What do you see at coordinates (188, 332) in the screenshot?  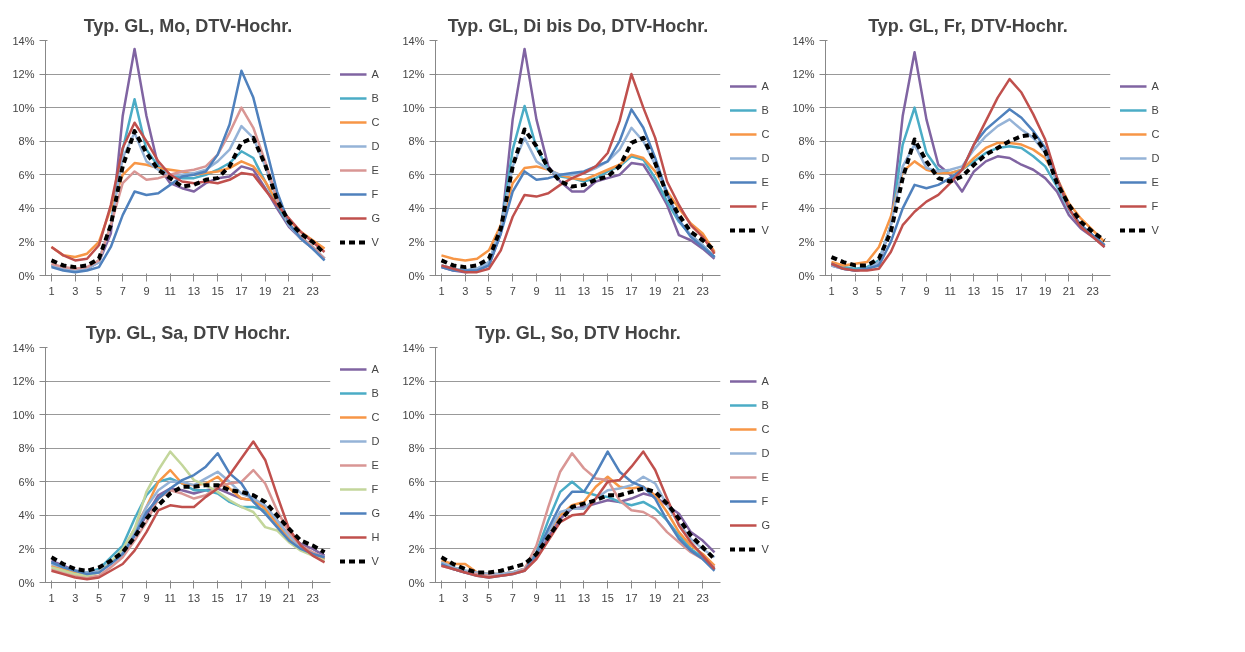 I see `chart-title: Typ. GL, Sa, DTV Hochr.` at bounding box center [188, 332].